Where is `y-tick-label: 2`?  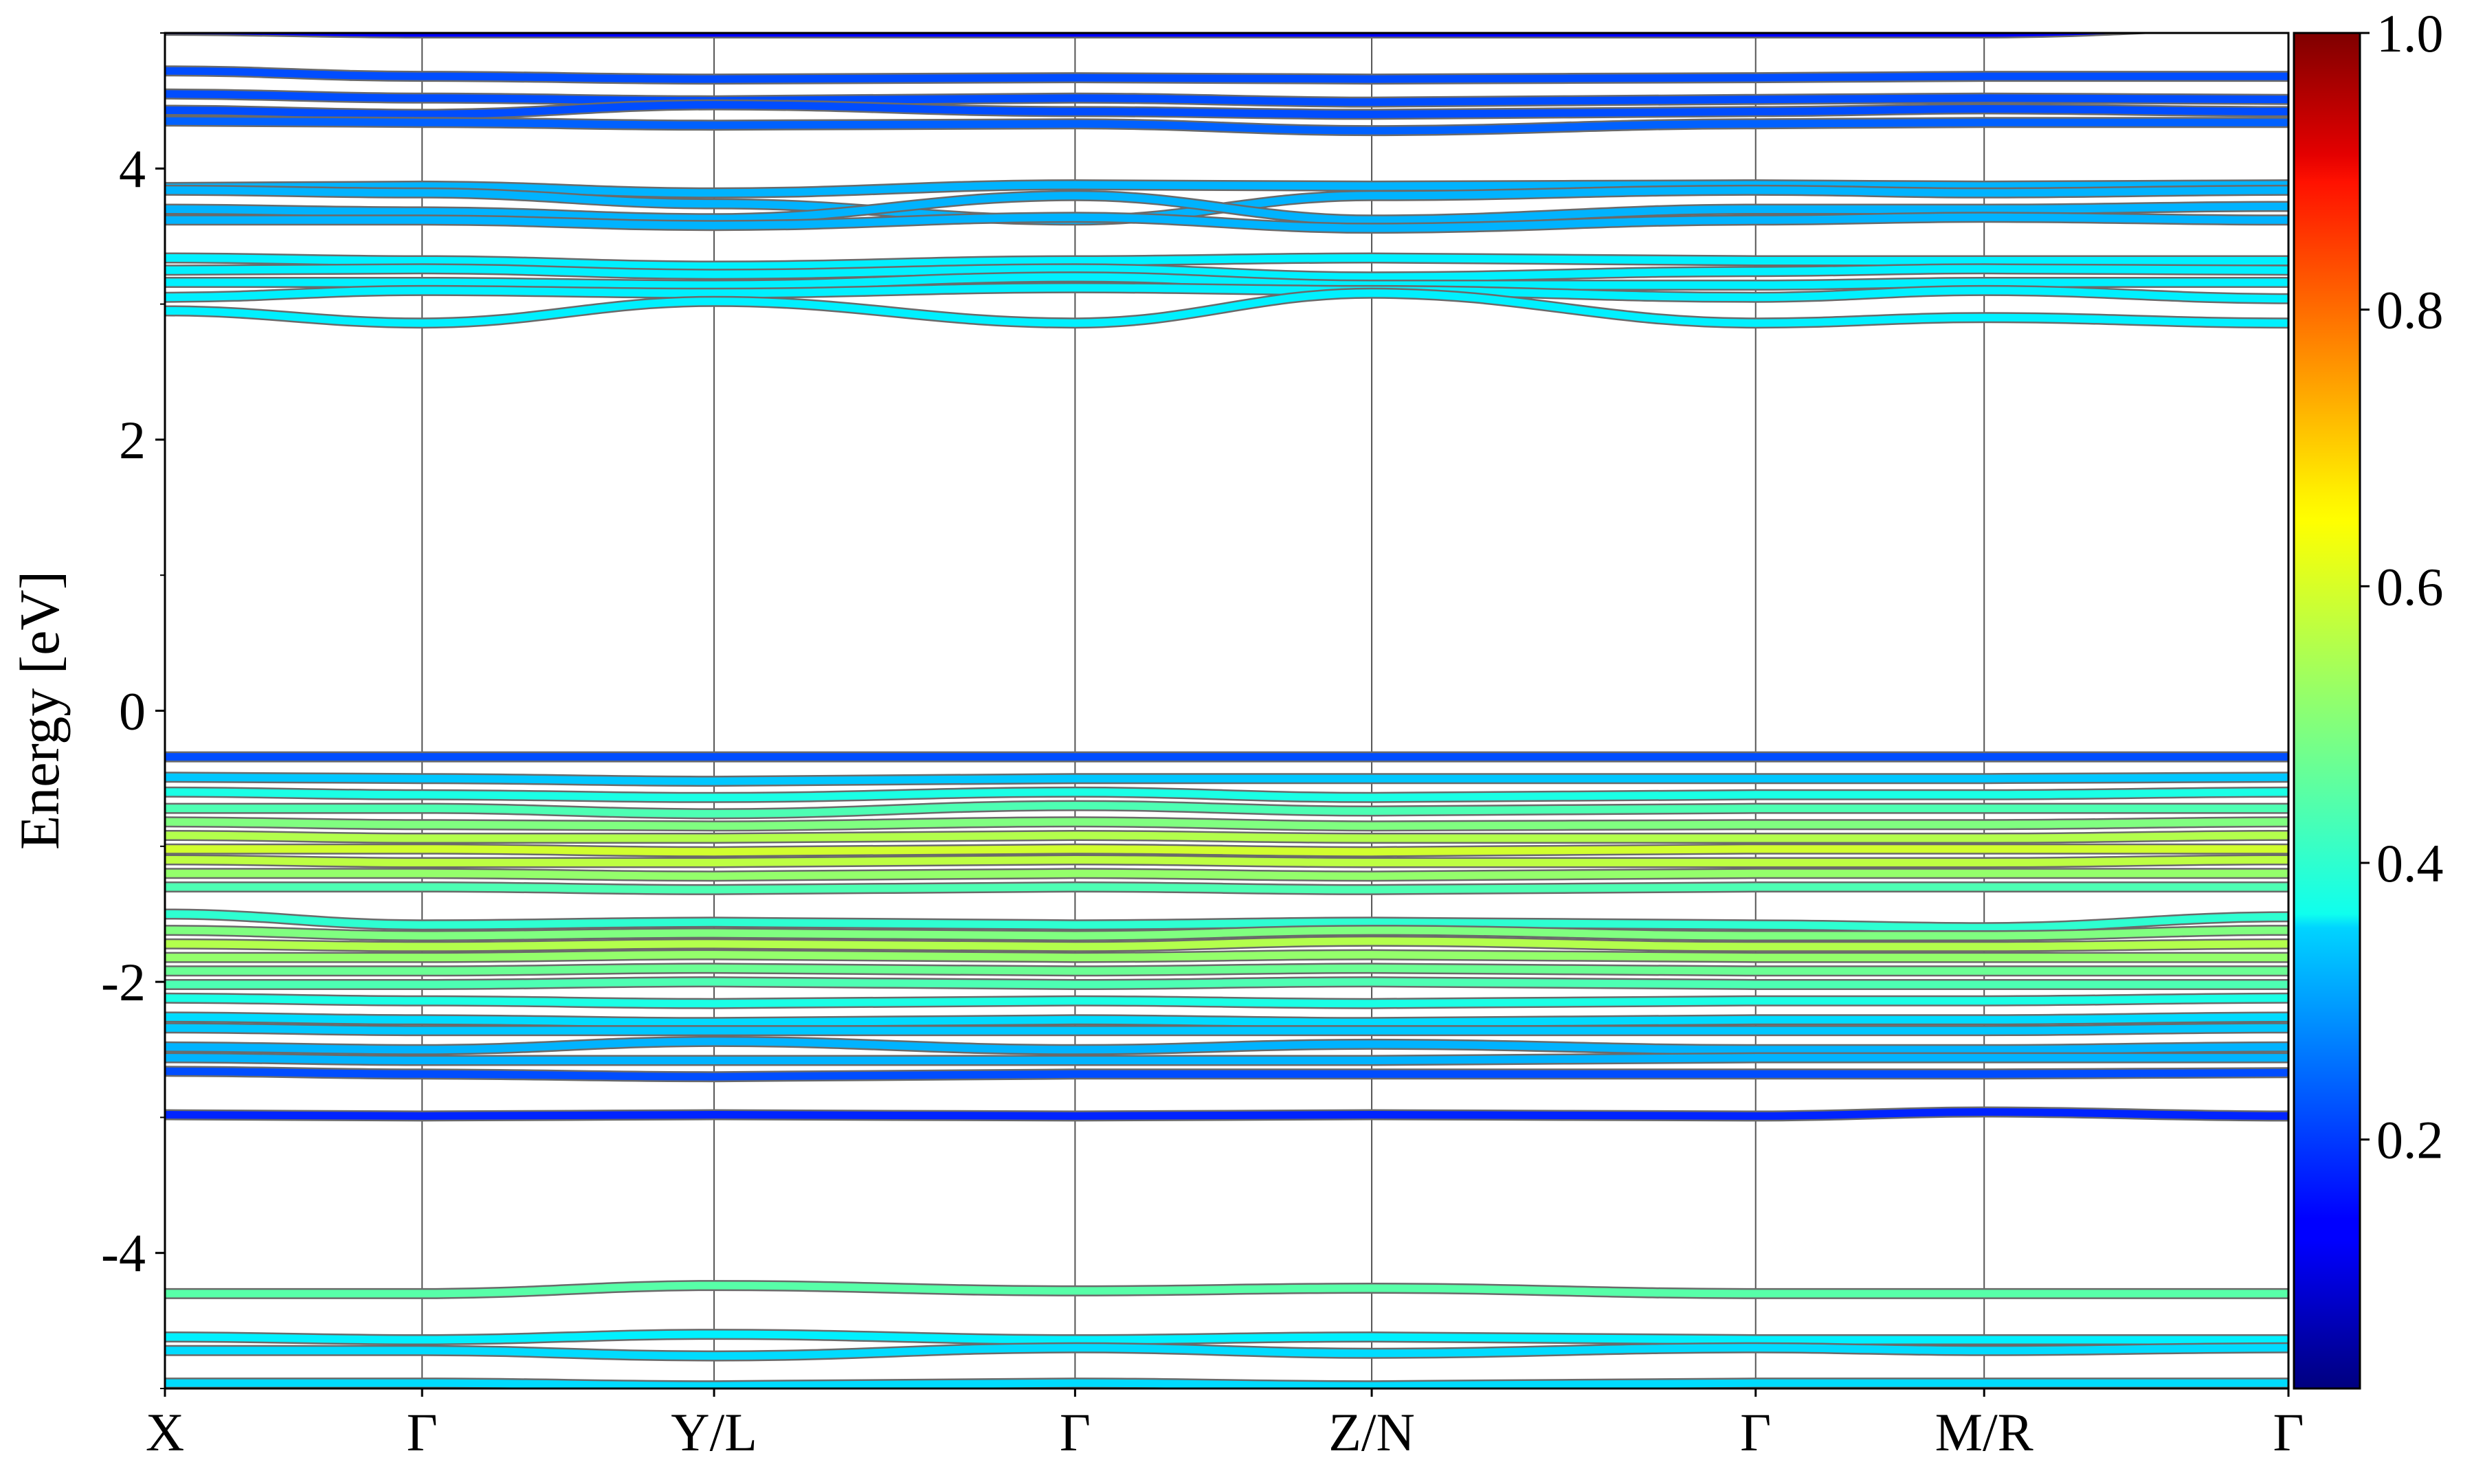 y-tick-label: 2 is located at coordinates (132, 440).